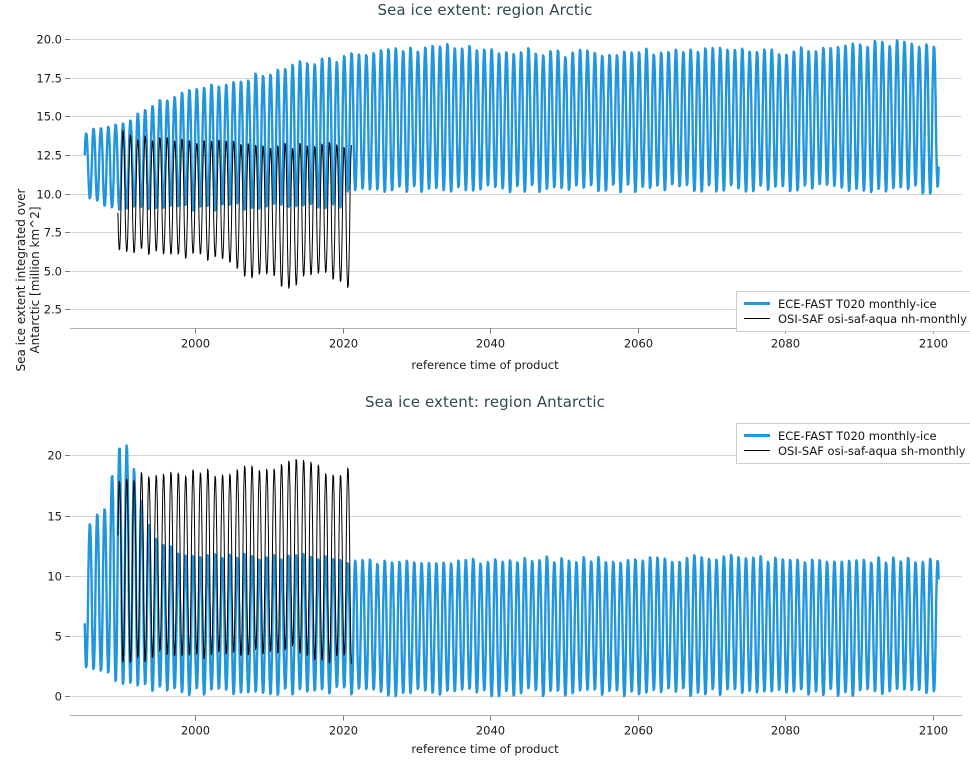  Describe the element at coordinates (49, 117) in the screenshot. I see `svg-text: 15.0` at that location.